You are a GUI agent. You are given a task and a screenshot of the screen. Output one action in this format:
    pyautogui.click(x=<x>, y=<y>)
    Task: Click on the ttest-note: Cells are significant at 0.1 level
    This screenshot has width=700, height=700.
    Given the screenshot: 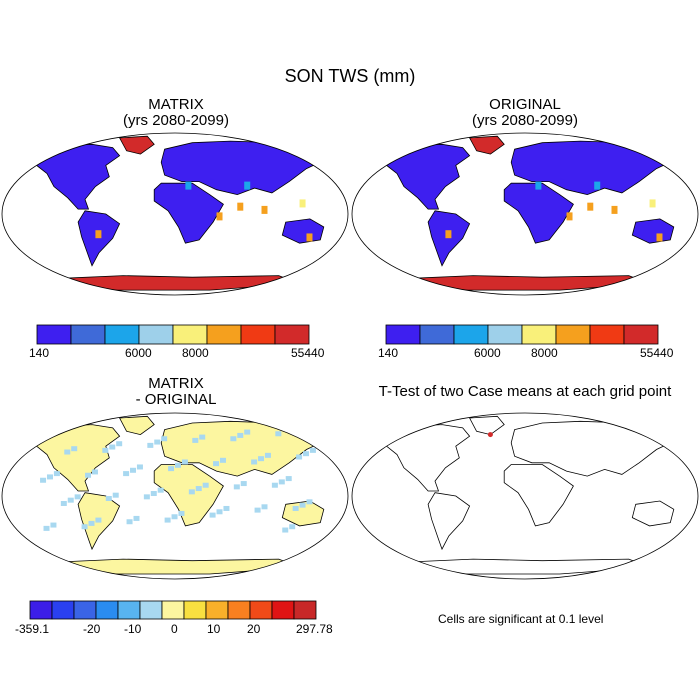 What is the action you would take?
    pyautogui.click(x=521, y=619)
    